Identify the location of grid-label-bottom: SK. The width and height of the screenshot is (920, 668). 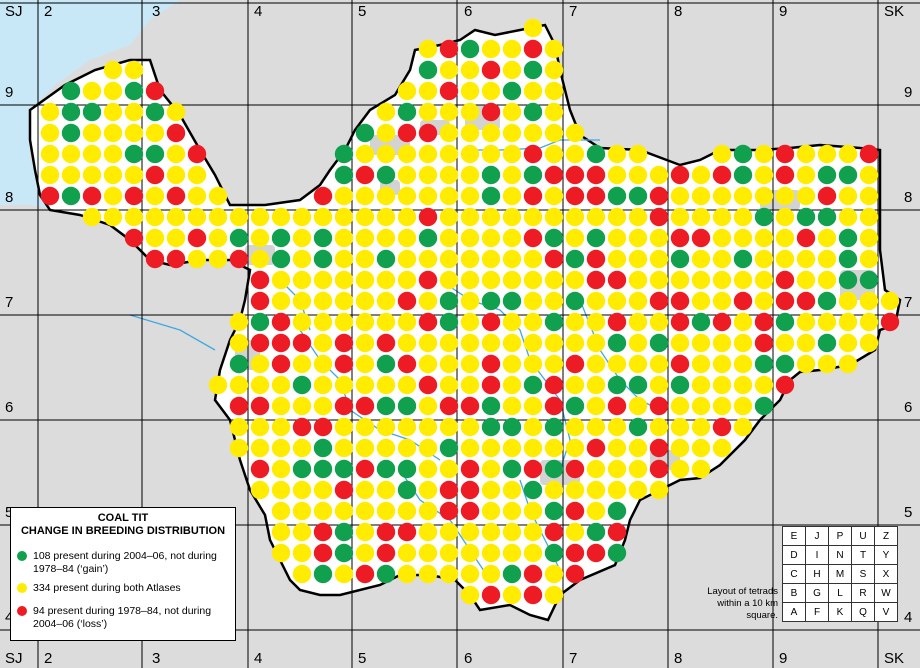
(894, 658).